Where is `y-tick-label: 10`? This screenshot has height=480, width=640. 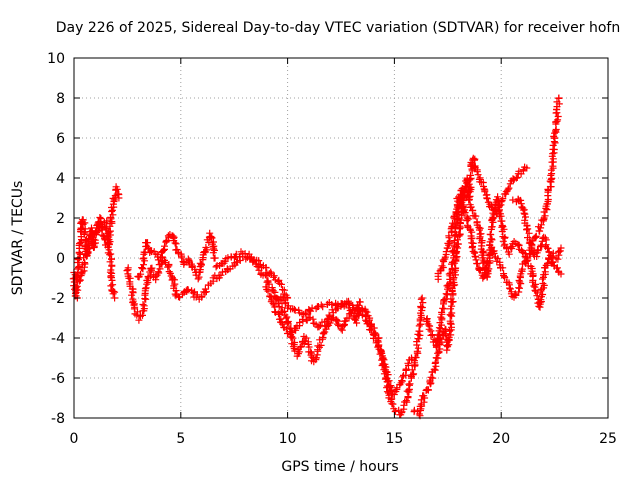 y-tick-label: 10 is located at coordinates (56, 59).